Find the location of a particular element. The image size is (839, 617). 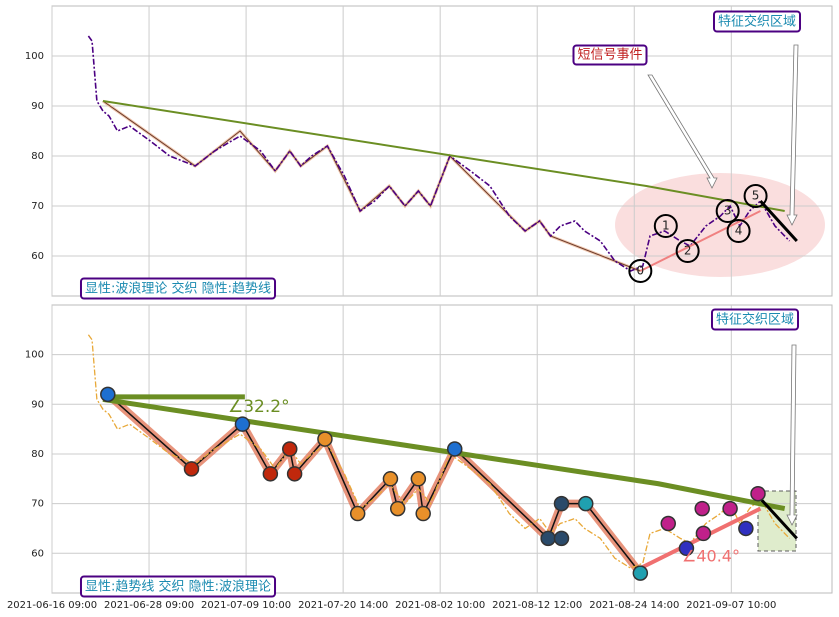

wave-label: 3 is located at coordinates (728, 211).